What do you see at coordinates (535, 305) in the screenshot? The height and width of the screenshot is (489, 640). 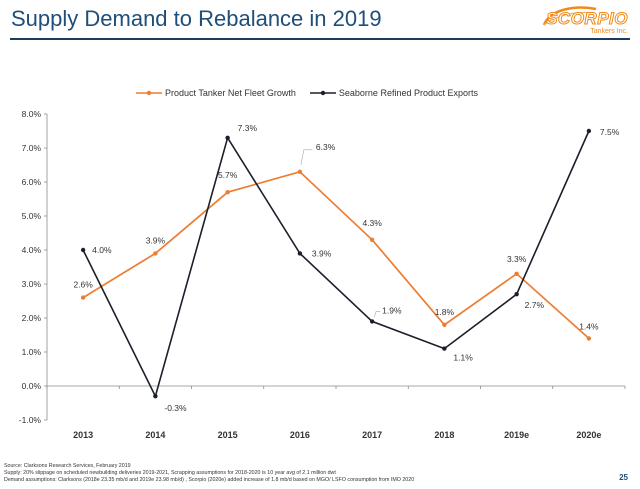 I see `data-label: 2.7%` at bounding box center [535, 305].